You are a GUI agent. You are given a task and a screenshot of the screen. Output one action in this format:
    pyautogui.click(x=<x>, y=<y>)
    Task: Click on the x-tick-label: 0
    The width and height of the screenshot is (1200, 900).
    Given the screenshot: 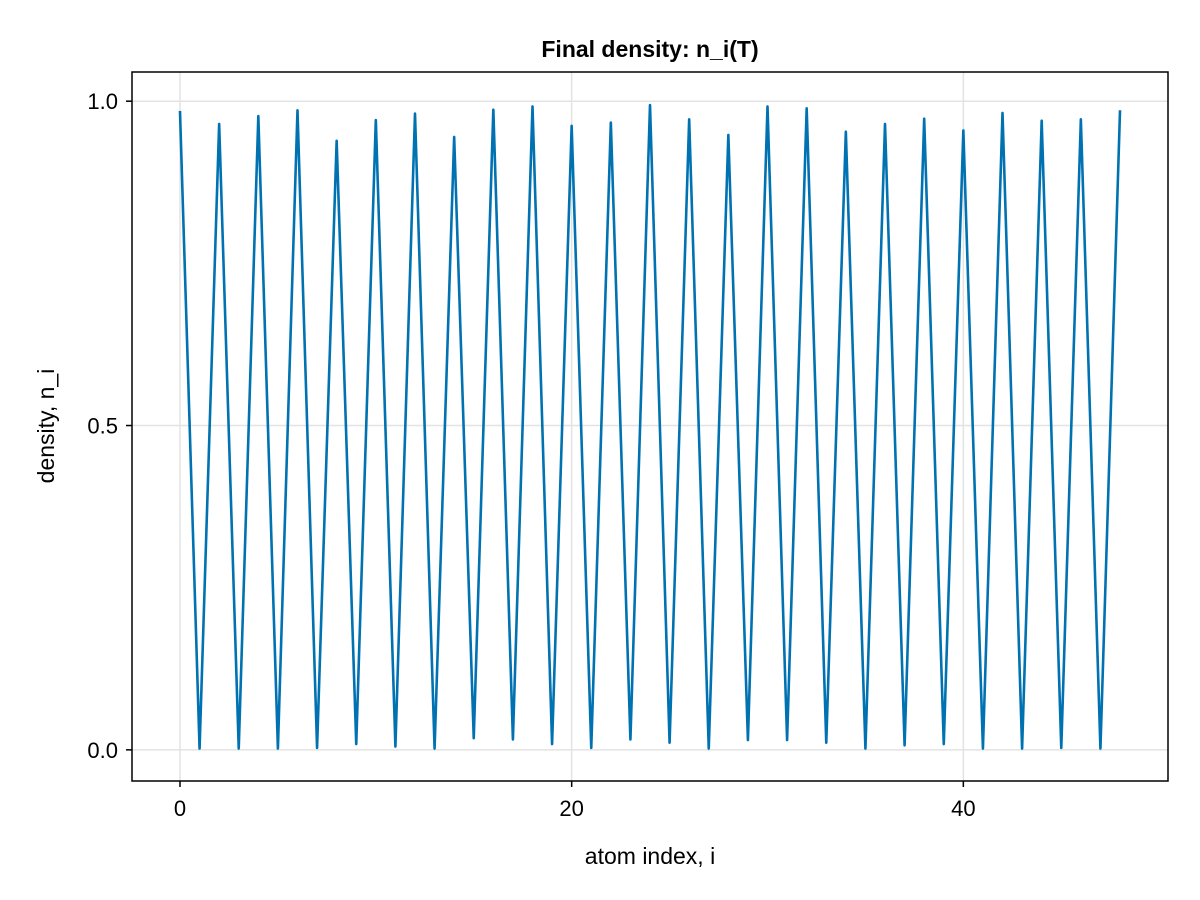 What is the action you would take?
    pyautogui.click(x=180, y=808)
    